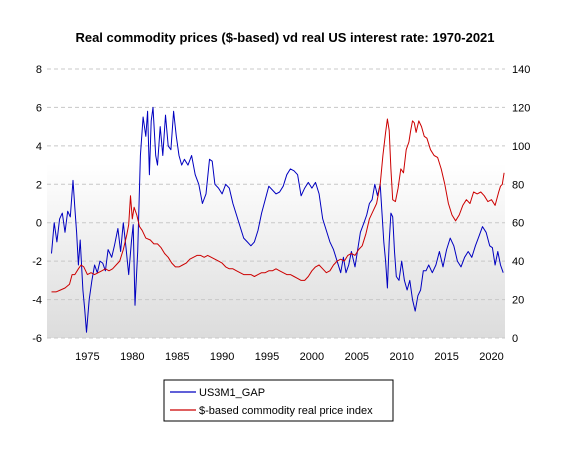 The width and height of the screenshot is (566, 451). I want to click on right-y-tick-label: 0, so click(515, 339).